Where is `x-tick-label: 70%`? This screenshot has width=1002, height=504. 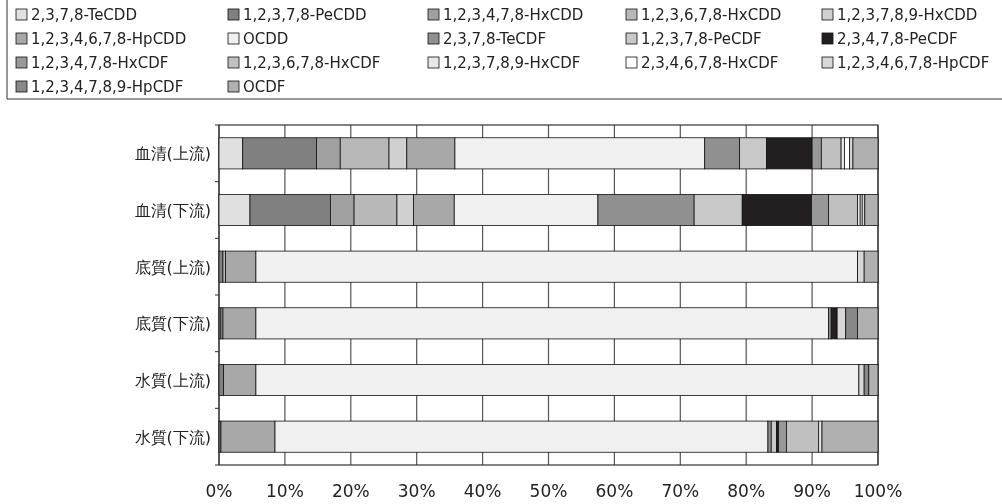 x-tick-label: 70% is located at coordinates (680, 491).